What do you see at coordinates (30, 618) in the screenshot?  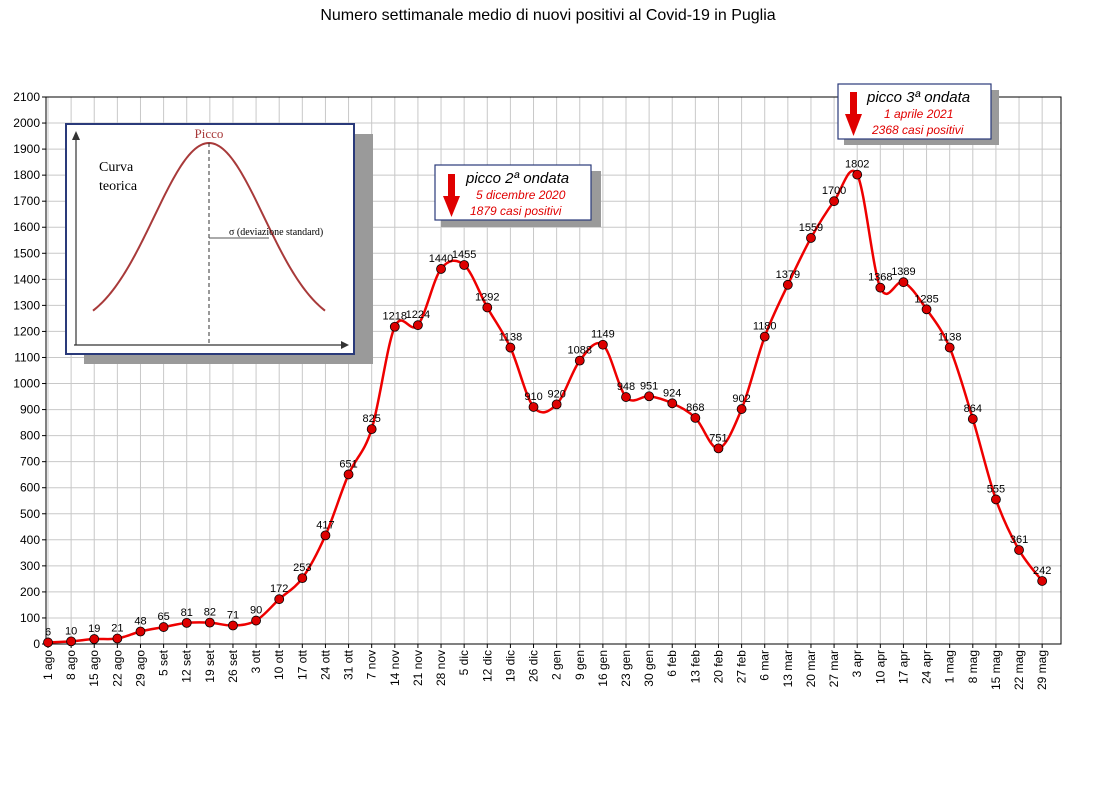 I see `y-tick-label: 100` at bounding box center [30, 618].